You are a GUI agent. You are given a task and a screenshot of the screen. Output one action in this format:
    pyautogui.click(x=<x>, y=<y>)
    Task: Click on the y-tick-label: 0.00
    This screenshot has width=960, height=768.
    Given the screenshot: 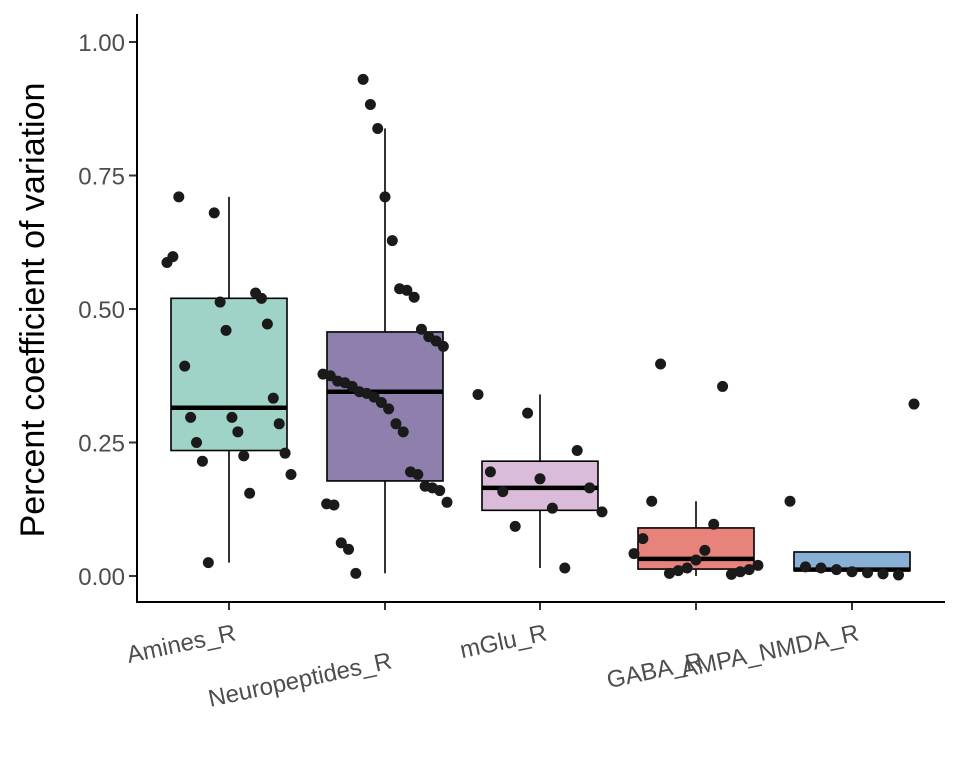 What is the action you would take?
    pyautogui.click(x=101, y=577)
    